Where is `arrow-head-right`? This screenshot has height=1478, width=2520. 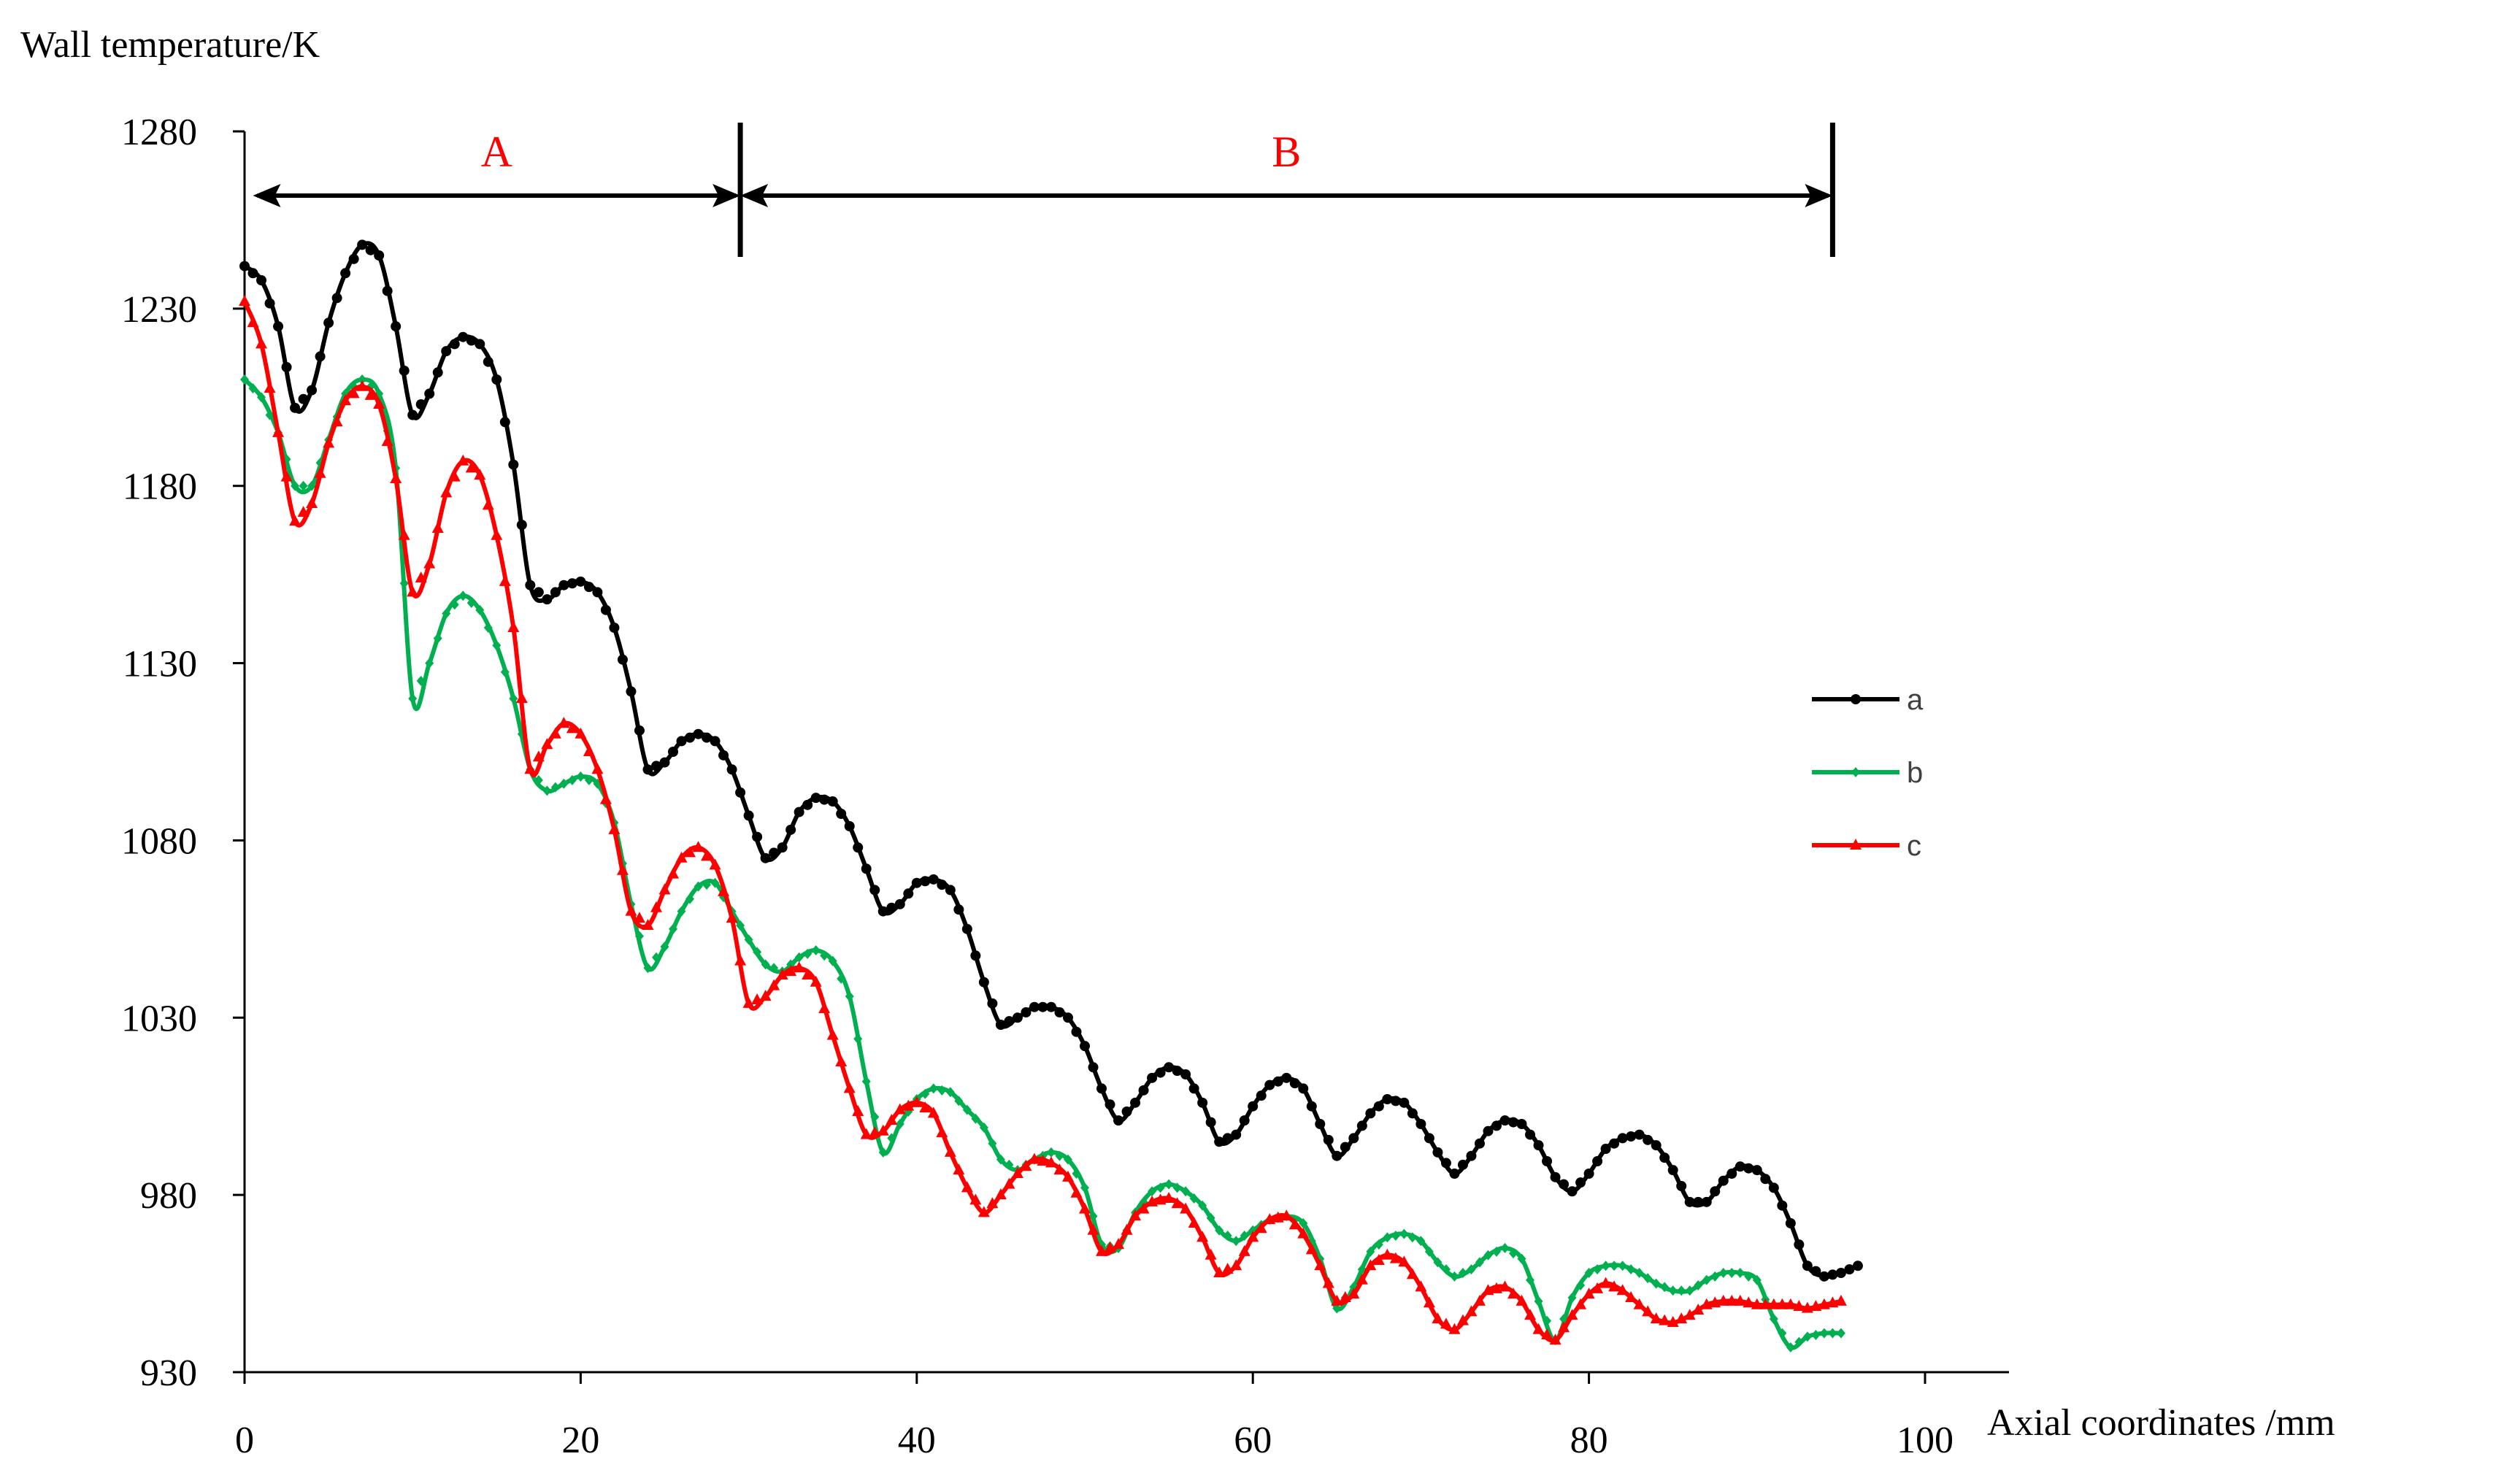 arrow-head-right is located at coordinates (726, 195).